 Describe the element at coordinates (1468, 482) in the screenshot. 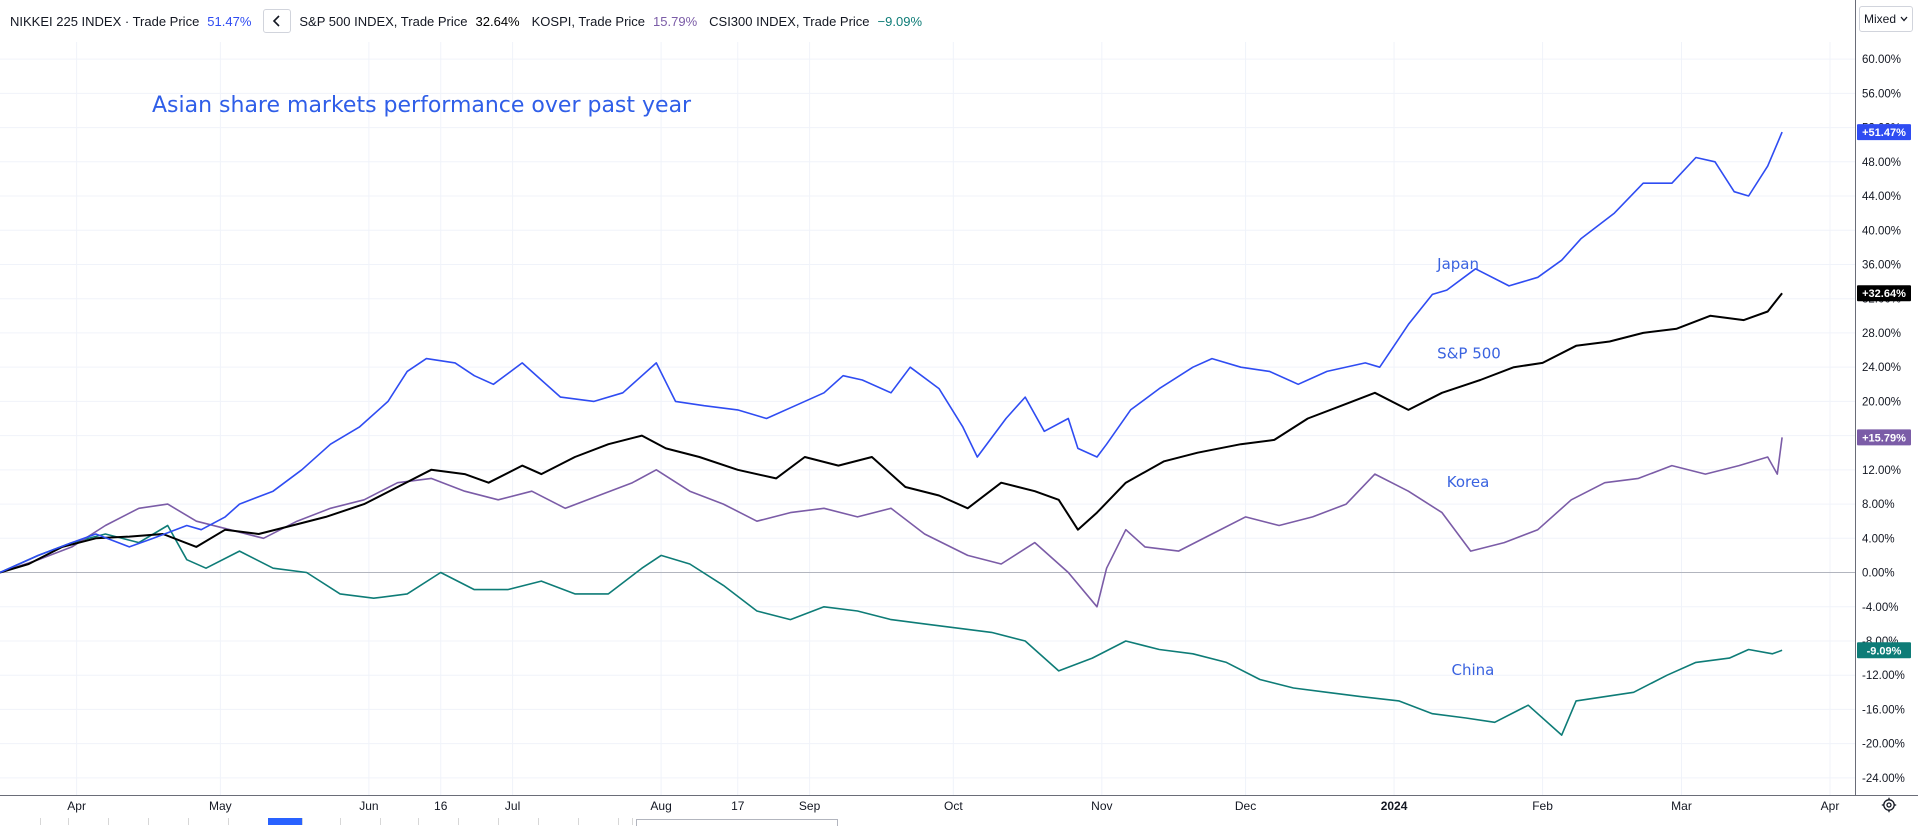

I see `series-label: Korea` at that location.